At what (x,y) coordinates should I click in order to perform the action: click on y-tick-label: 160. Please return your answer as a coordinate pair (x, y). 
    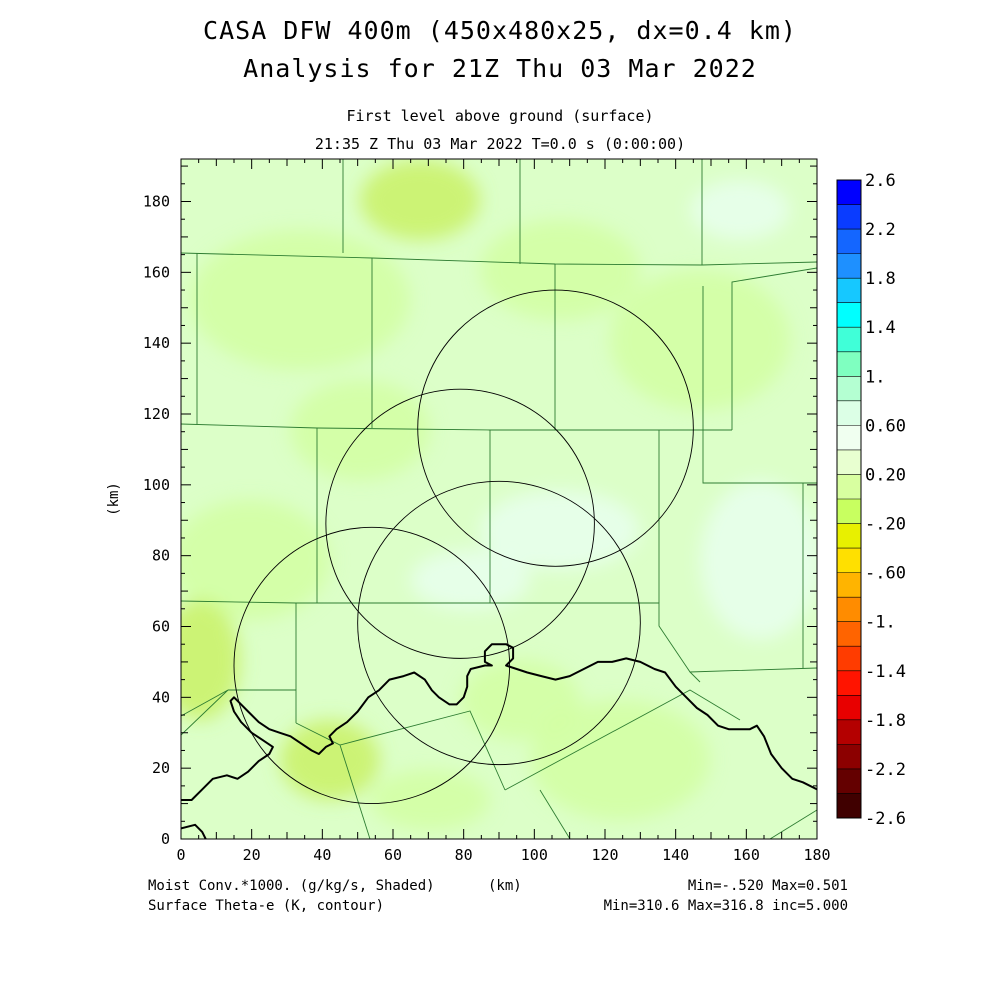
    Looking at the image, I should click on (156, 272).